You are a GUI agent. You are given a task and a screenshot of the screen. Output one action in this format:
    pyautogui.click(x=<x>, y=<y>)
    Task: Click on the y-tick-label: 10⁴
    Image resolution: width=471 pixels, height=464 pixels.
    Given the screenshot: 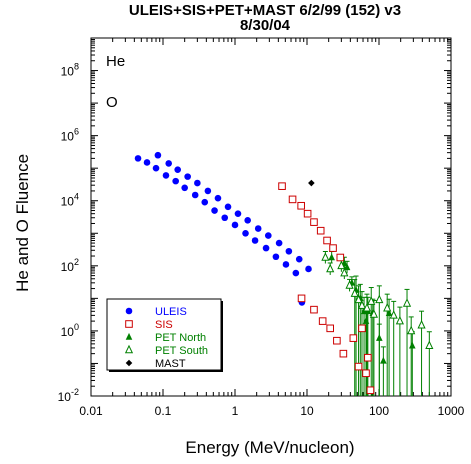 What is the action you would take?
    pyautogui.click(x=70, y=200)
    